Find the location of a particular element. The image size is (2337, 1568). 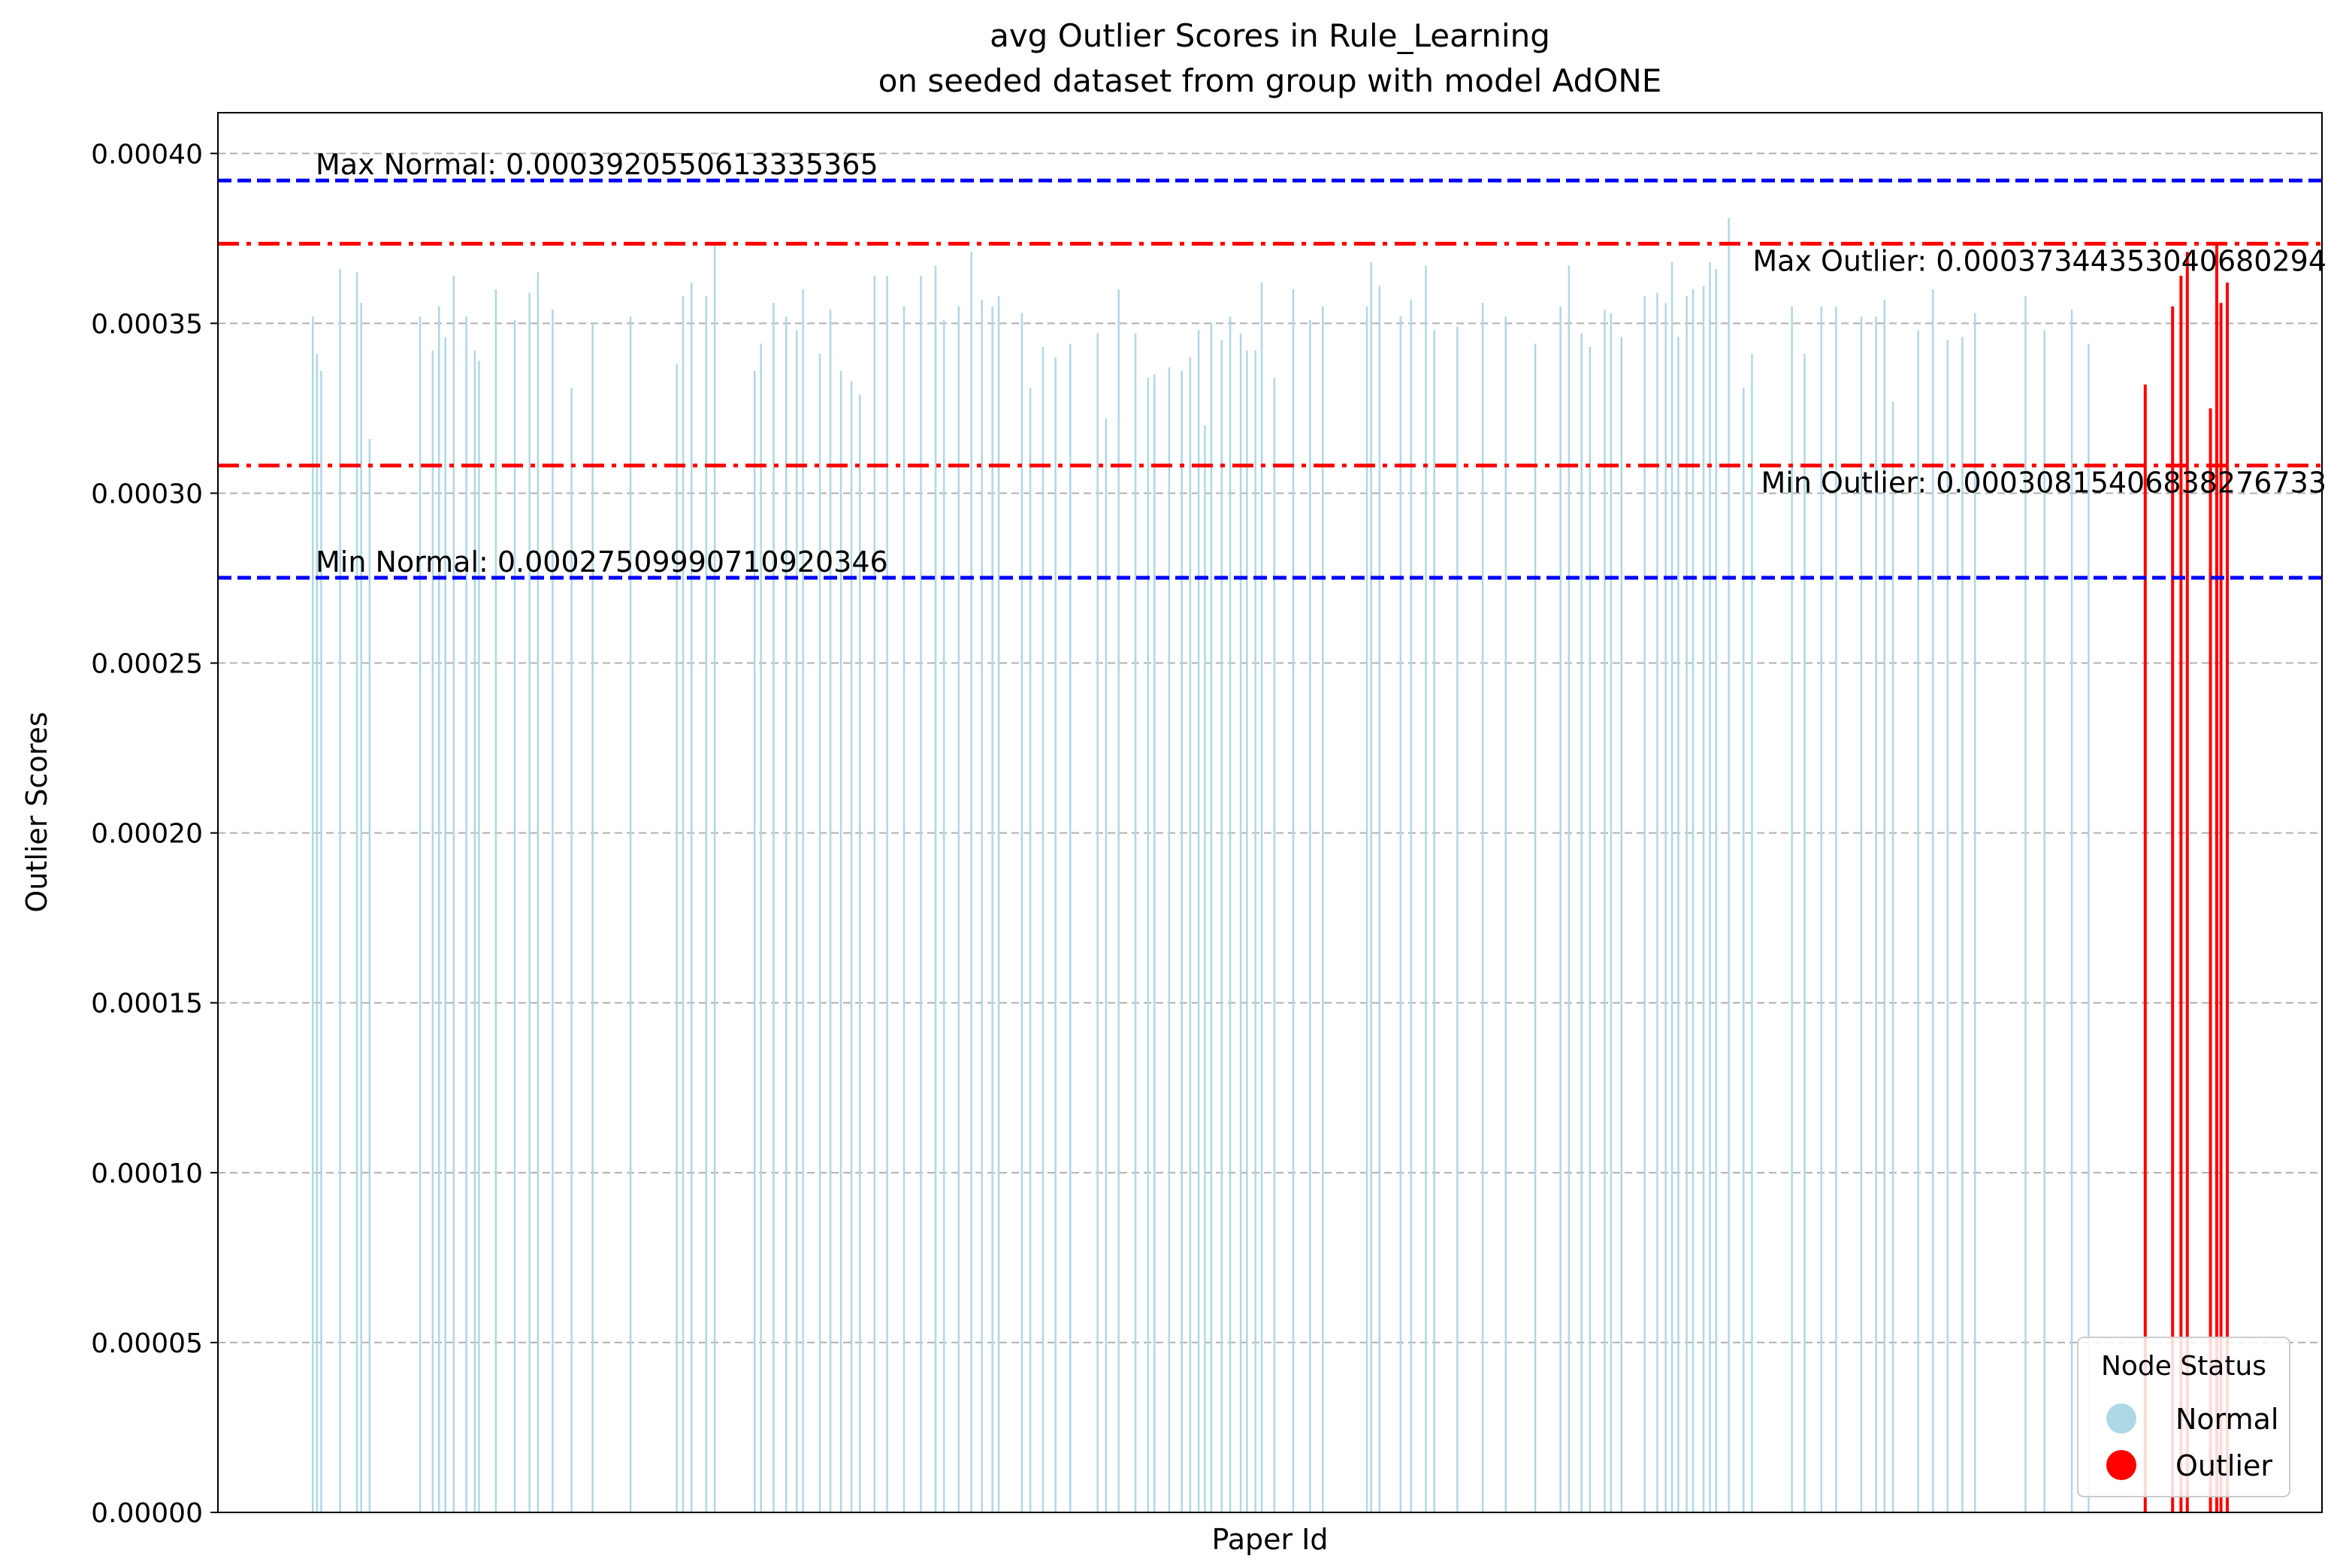

legend-label-outlier: Outlier is located at coordinates (2223, 1465).